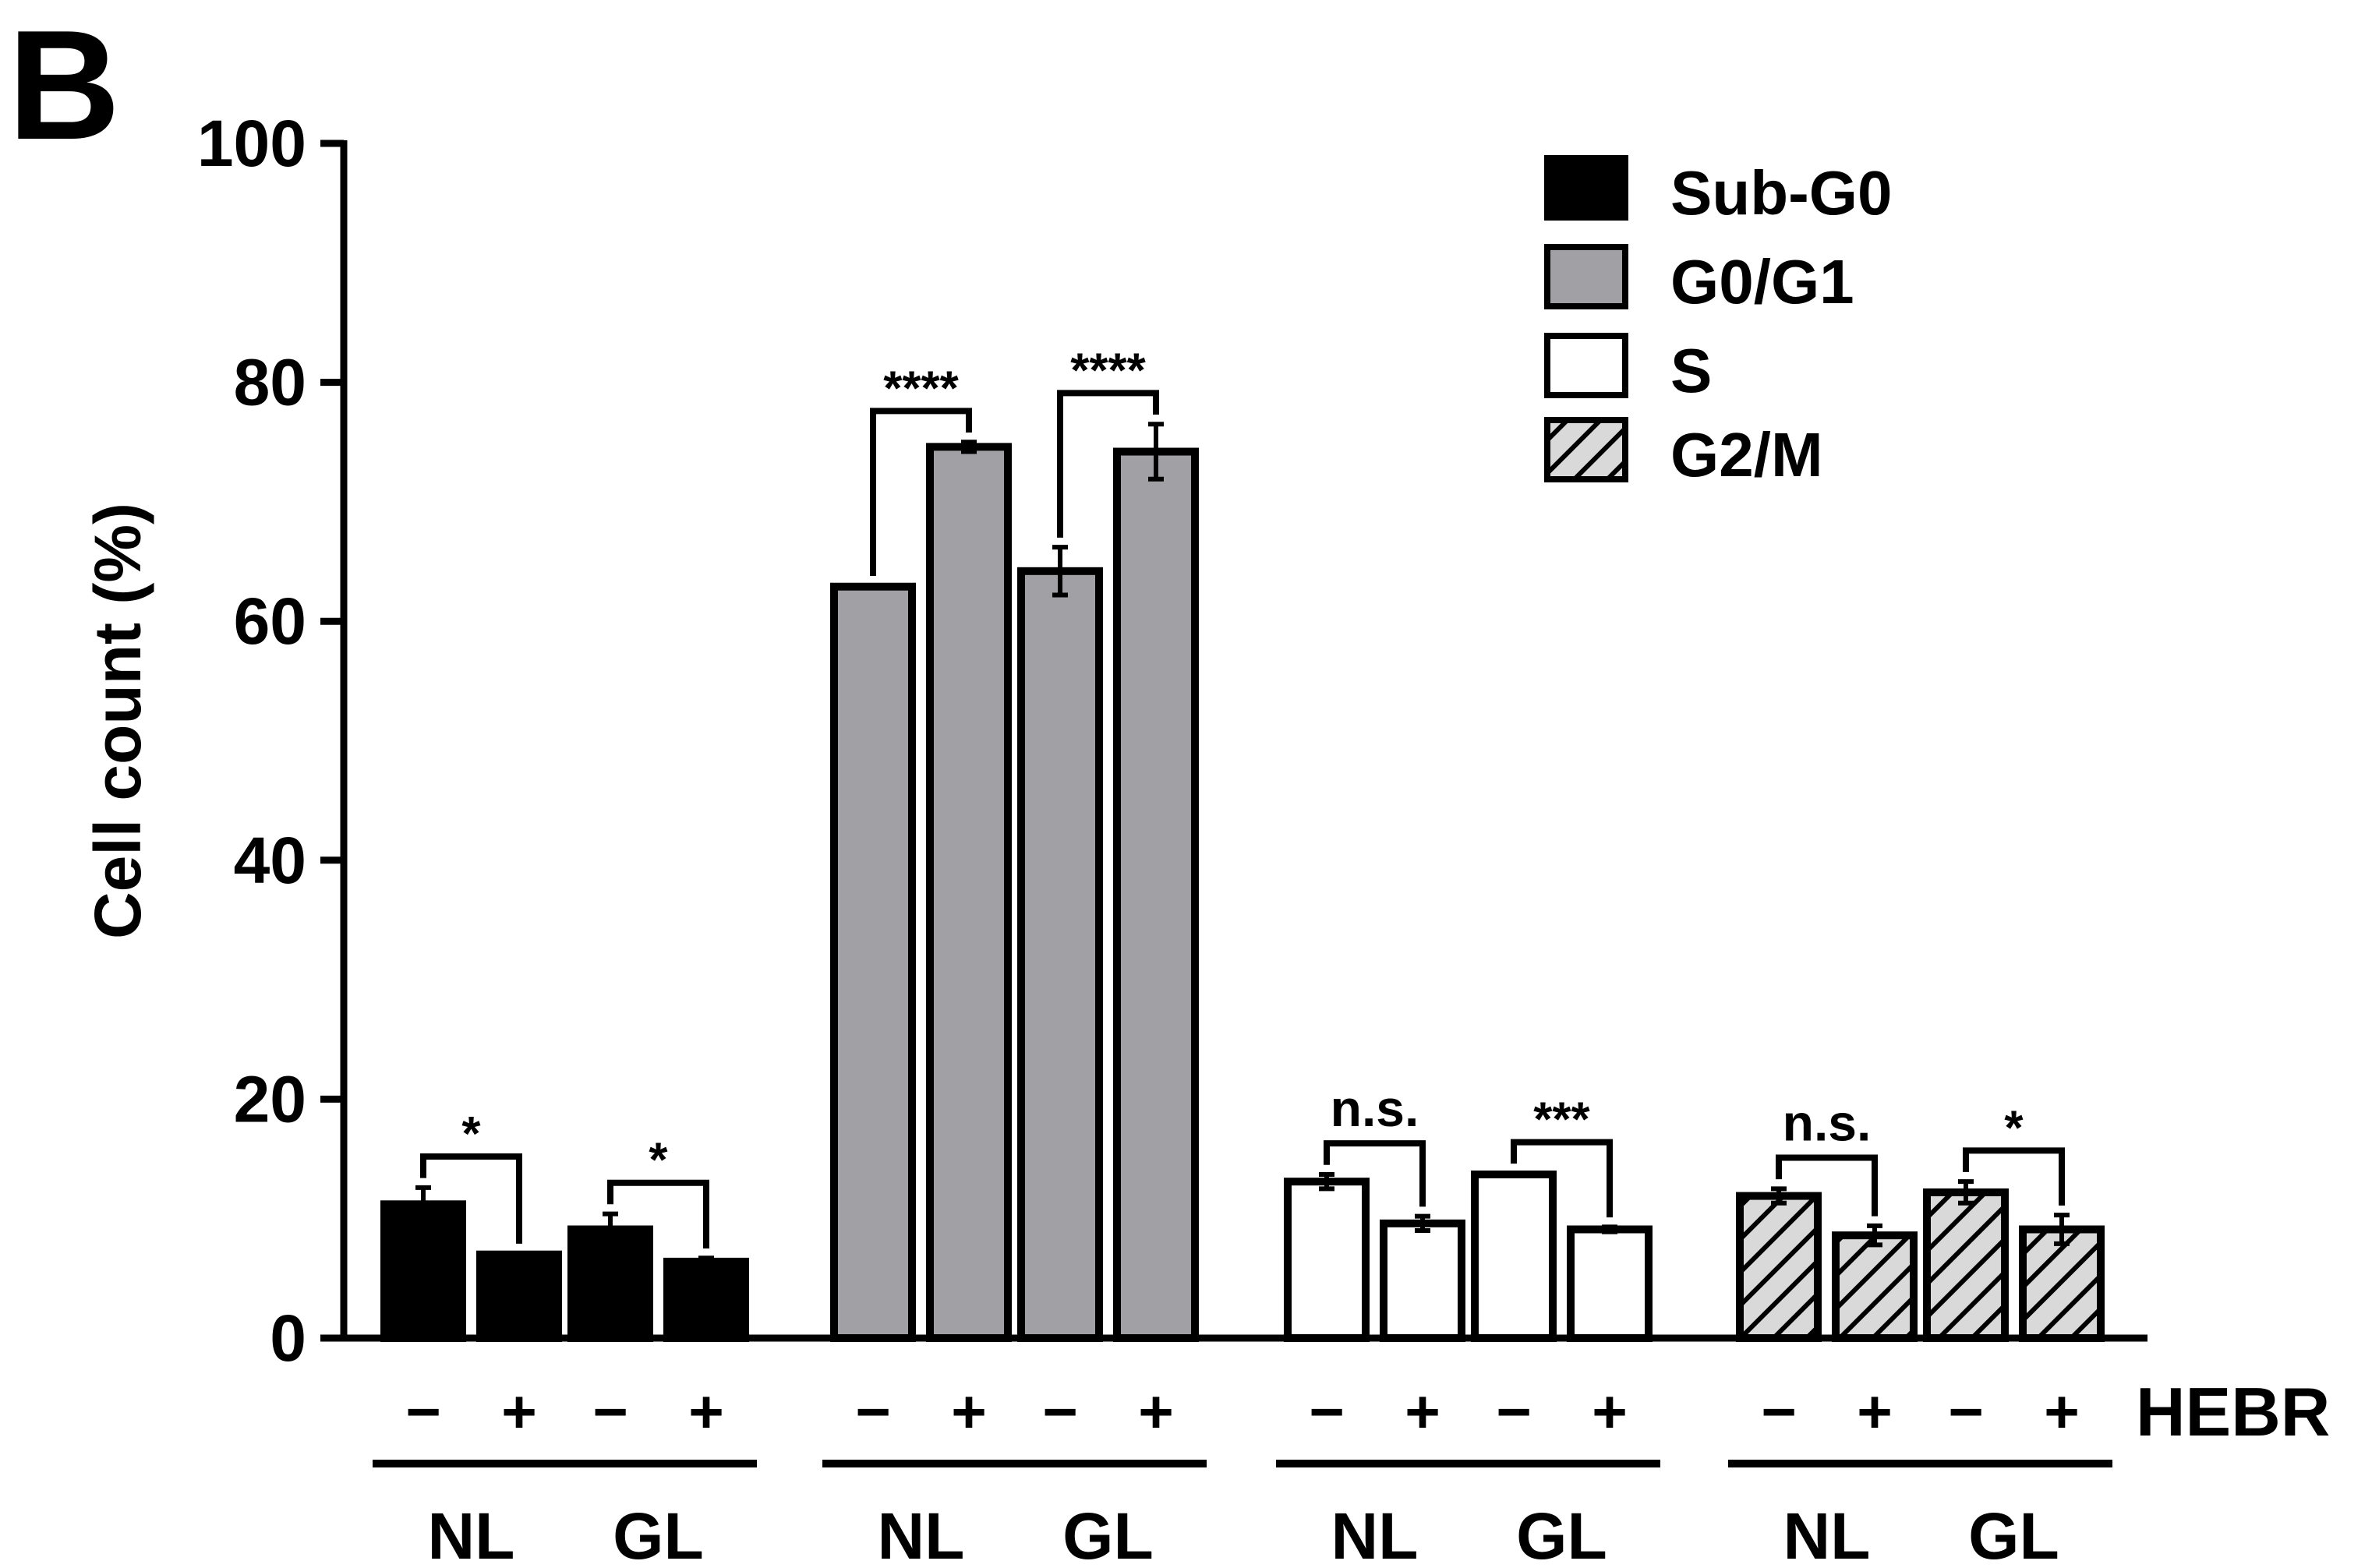 This screenshot has width=2379, height=1568. What do you see at coordinates (270, 860) in the screenshot?
I see `y-tick-label: 40` at bounding box center [270, 860].